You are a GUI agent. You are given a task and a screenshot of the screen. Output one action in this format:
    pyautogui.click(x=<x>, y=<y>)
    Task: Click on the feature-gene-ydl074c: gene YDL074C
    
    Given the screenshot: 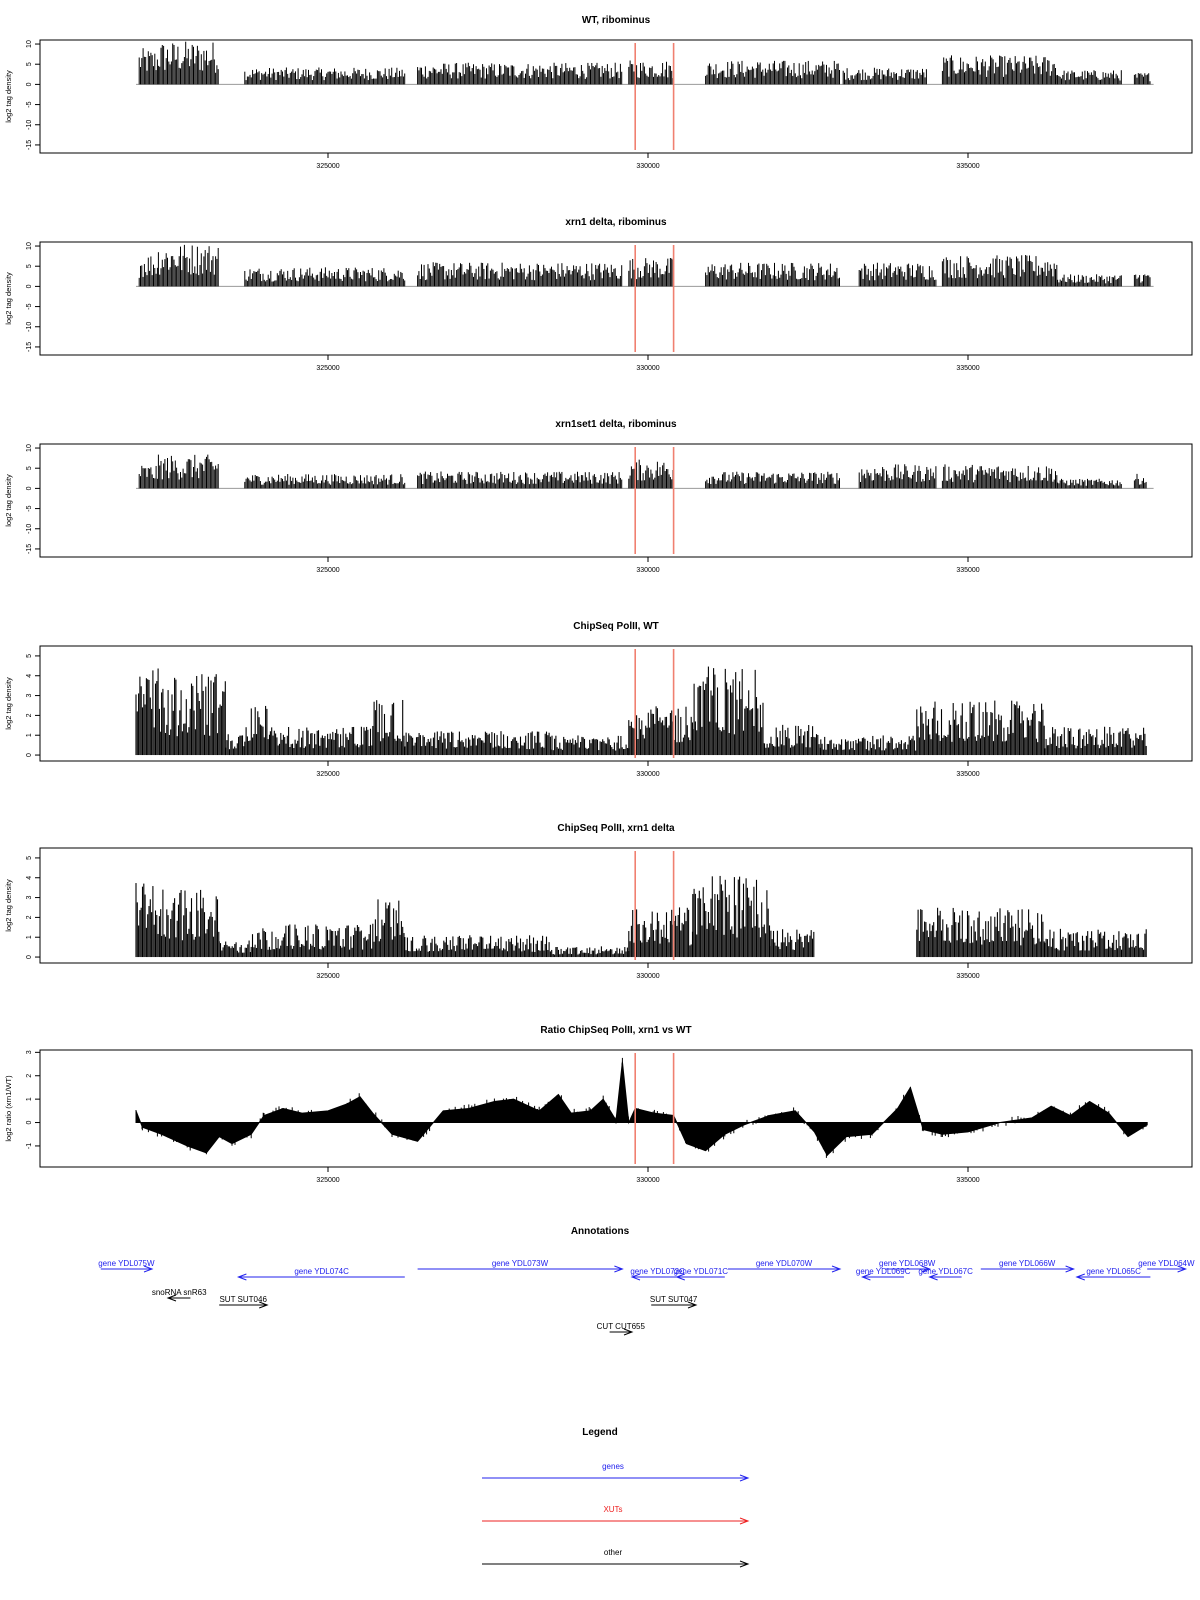 What is the action you would take?
    pyautogui.click(x=320, y=1274)
    